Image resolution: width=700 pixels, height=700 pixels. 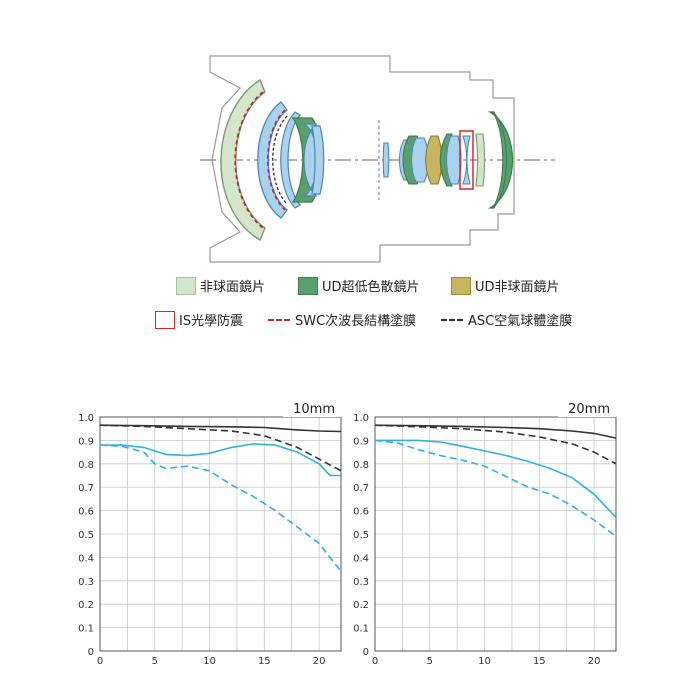 I want to click on legend-asc-label: ASC空氣球體塗膜, so click(x=520, y=321).